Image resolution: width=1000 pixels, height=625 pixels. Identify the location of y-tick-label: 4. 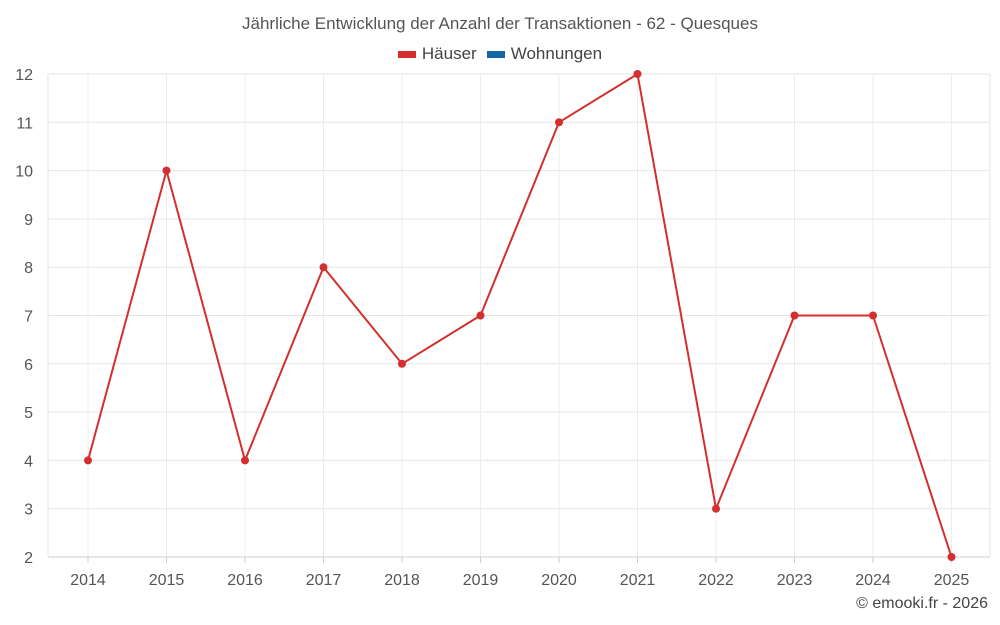
(28, 461).